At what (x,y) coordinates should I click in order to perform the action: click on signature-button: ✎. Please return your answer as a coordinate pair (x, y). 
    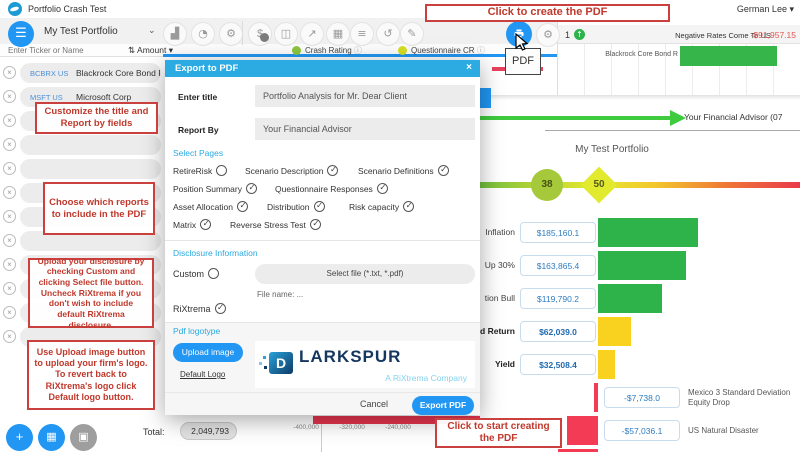
    Looking at the image, I should click on (412, 34).